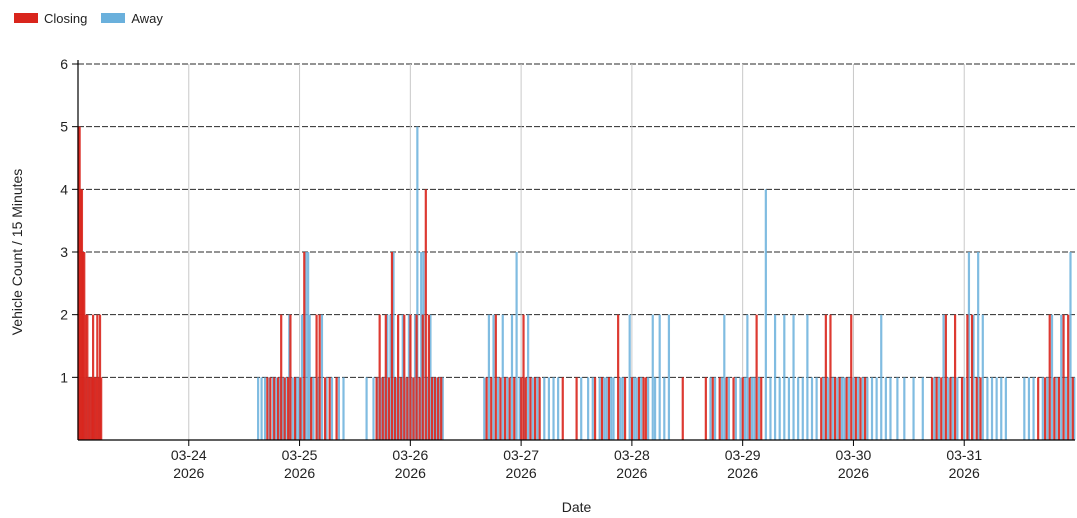  I want to click on x-tick-label-date: 03-31, so click(964, 455).